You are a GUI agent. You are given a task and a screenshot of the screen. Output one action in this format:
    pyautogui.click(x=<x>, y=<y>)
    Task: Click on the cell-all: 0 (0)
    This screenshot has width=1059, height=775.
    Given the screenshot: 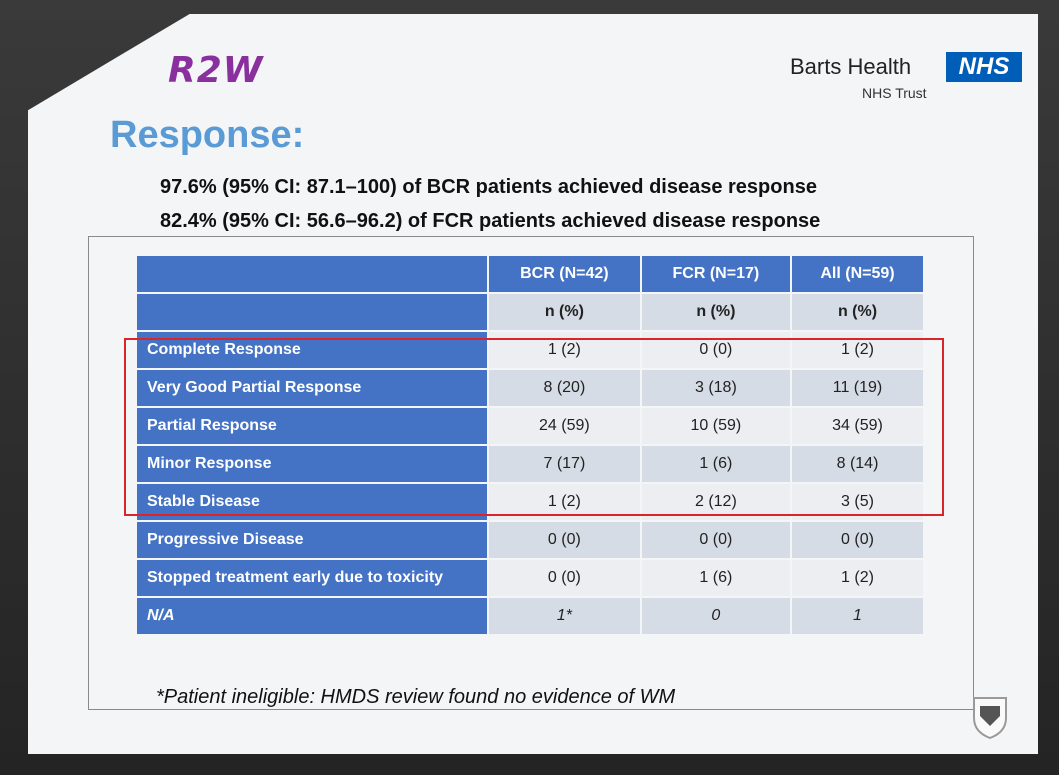 What is the action you would take?
    pyautogui.click(x=857, y=540)
    